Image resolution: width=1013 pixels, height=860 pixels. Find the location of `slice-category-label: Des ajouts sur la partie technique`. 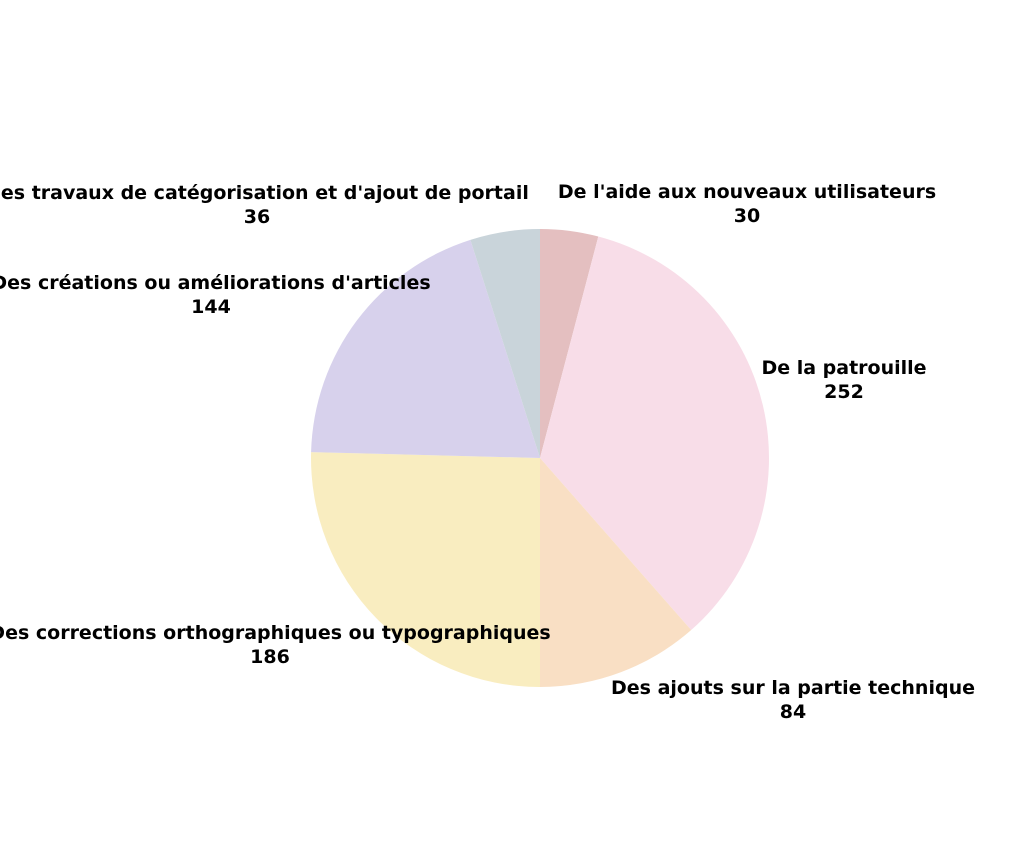

slice-category-label: Des ajouts sur la partie technique is located at coordinates (793, 688).